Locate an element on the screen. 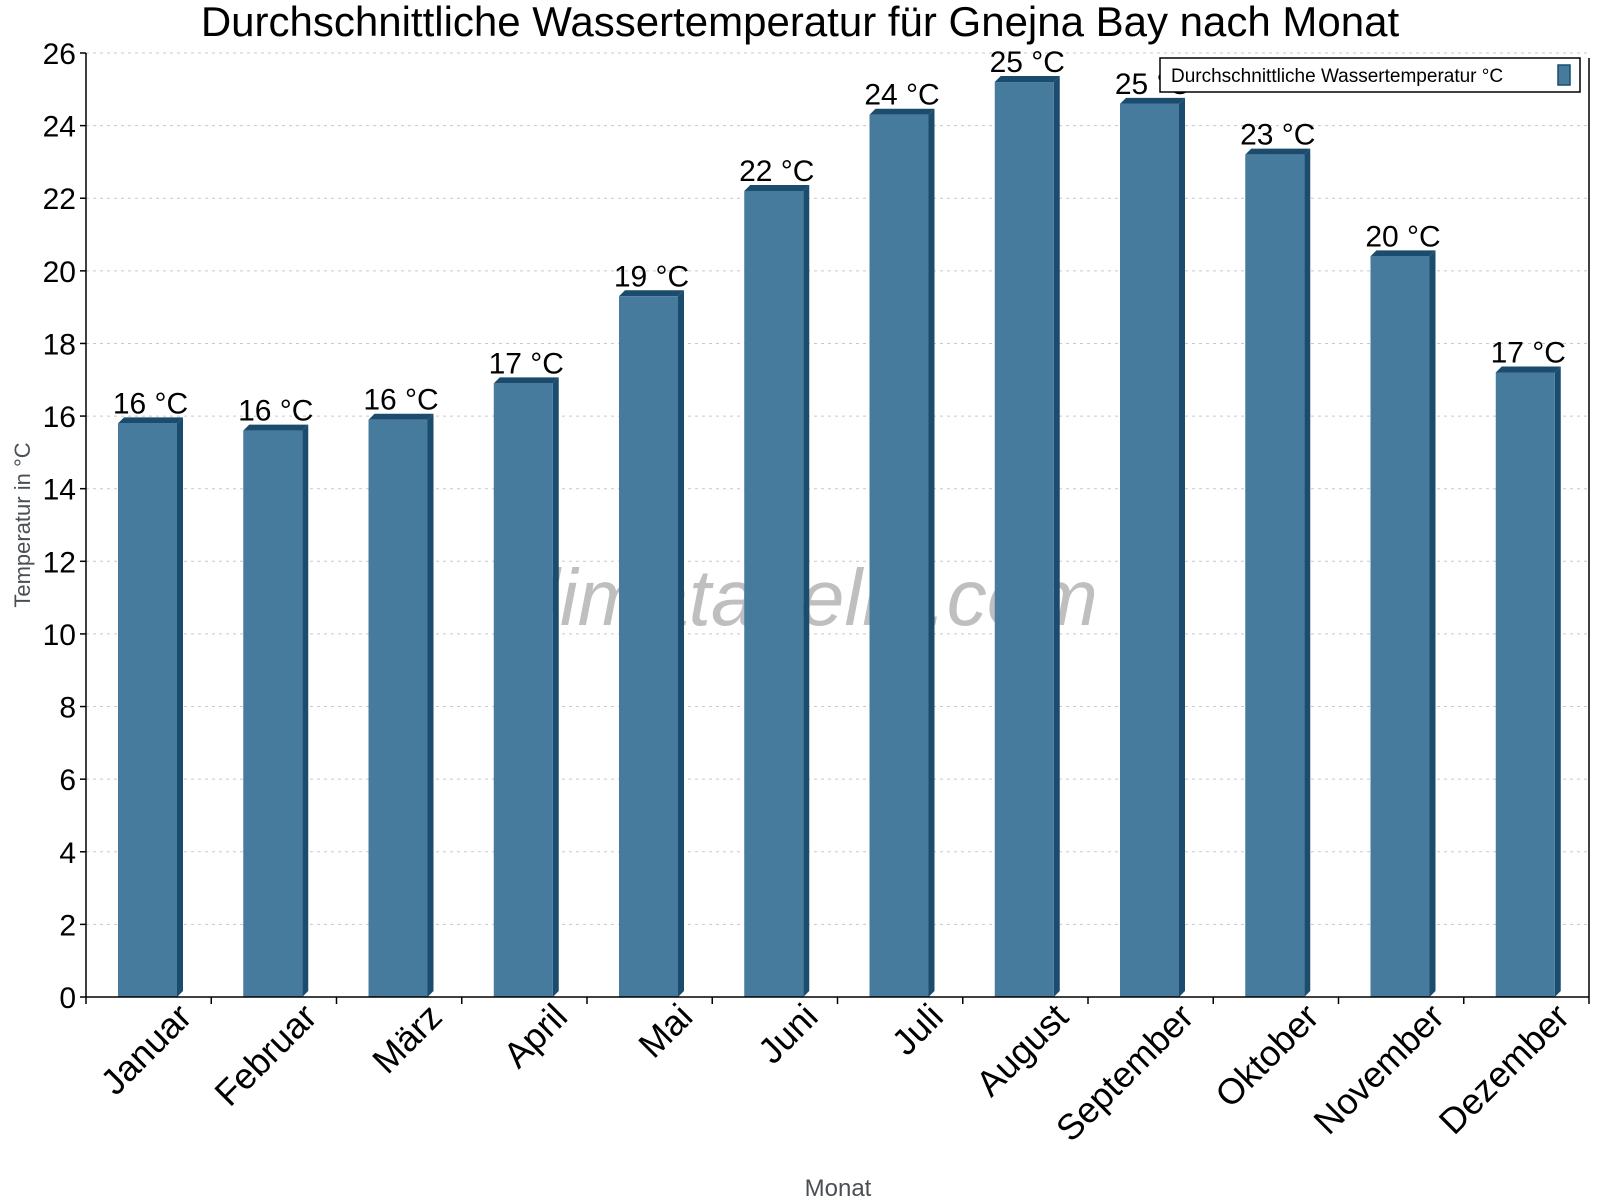  legend-box is located at coordinates (1370, 75).